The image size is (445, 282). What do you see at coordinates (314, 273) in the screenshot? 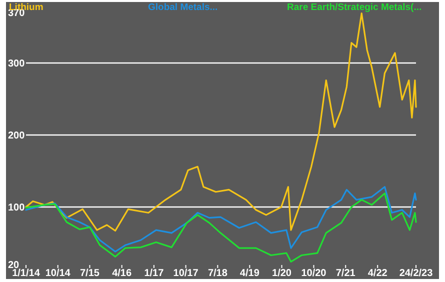
I see `x-tick-label: 10/20` at bounding box center [314, 273].